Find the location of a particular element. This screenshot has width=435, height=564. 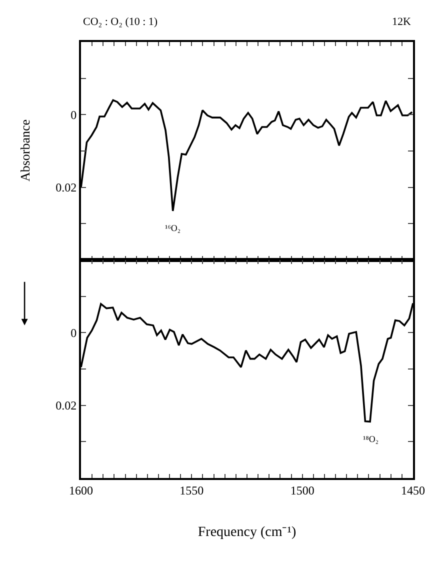

x-axis-title: Frequency (cm⁻¹) is located at coordinates (247, 532).